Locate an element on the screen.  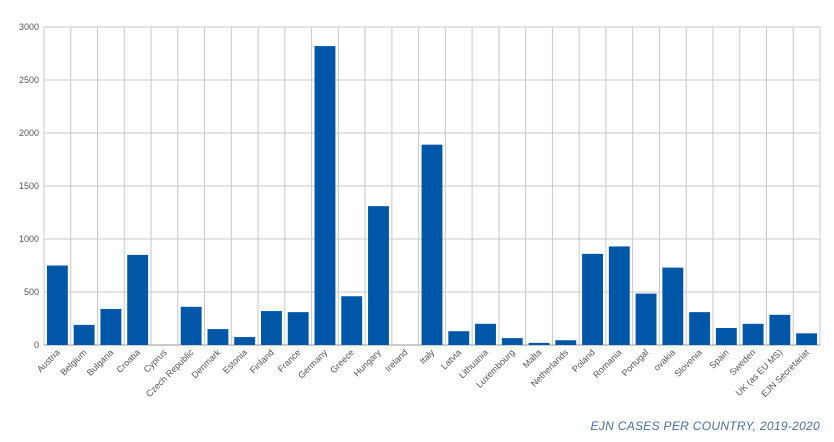
bar-finland is located at coordinates (271, 328).